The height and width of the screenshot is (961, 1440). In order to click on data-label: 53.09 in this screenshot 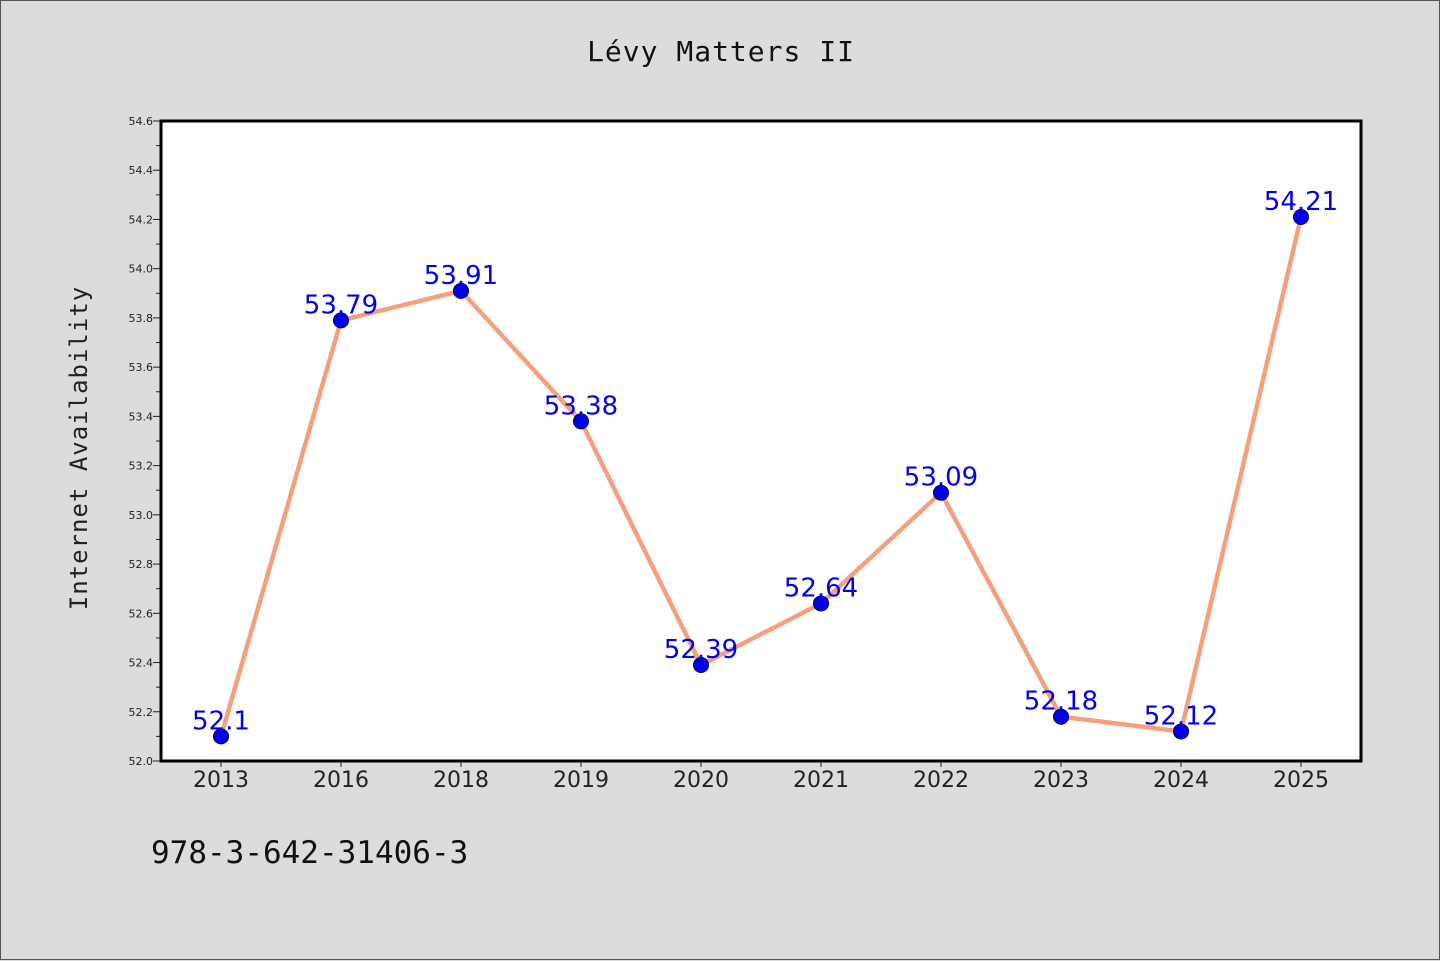, I will do `click(941, 478)`.